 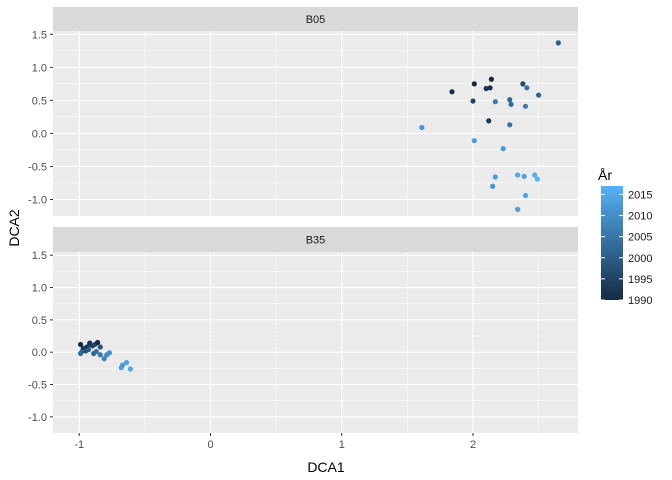 What do you see at coordinates (640, 195) in the screenshot?
I see `legend-label: 2015` at bounding box center [640, 195].